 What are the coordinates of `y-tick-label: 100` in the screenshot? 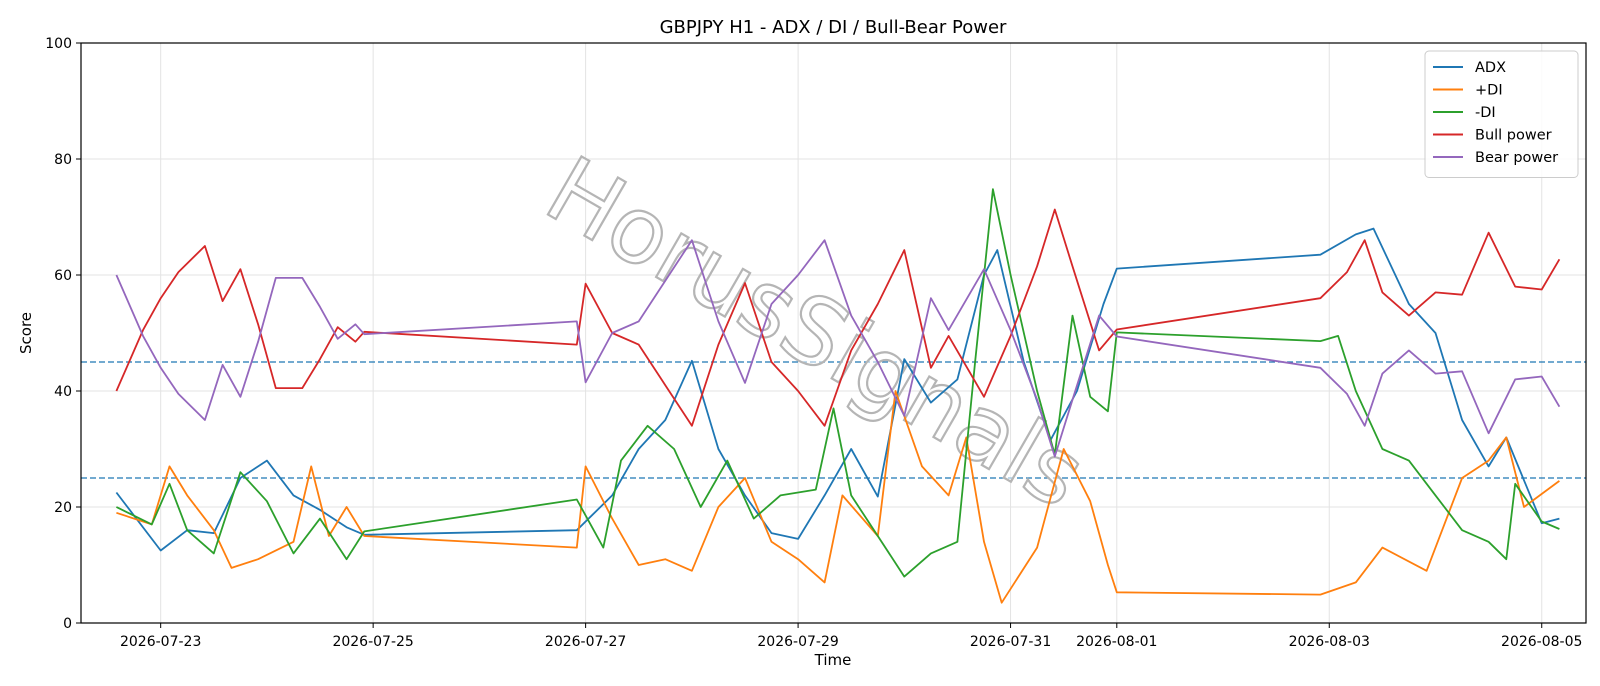 It's located at (58, 44).